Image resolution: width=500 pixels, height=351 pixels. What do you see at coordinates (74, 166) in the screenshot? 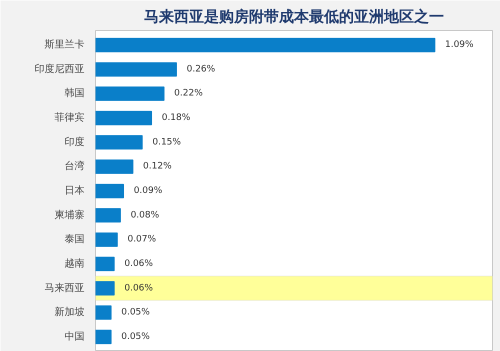
I see `y-tick-label: 台湾` at bounding box center [74, 166].